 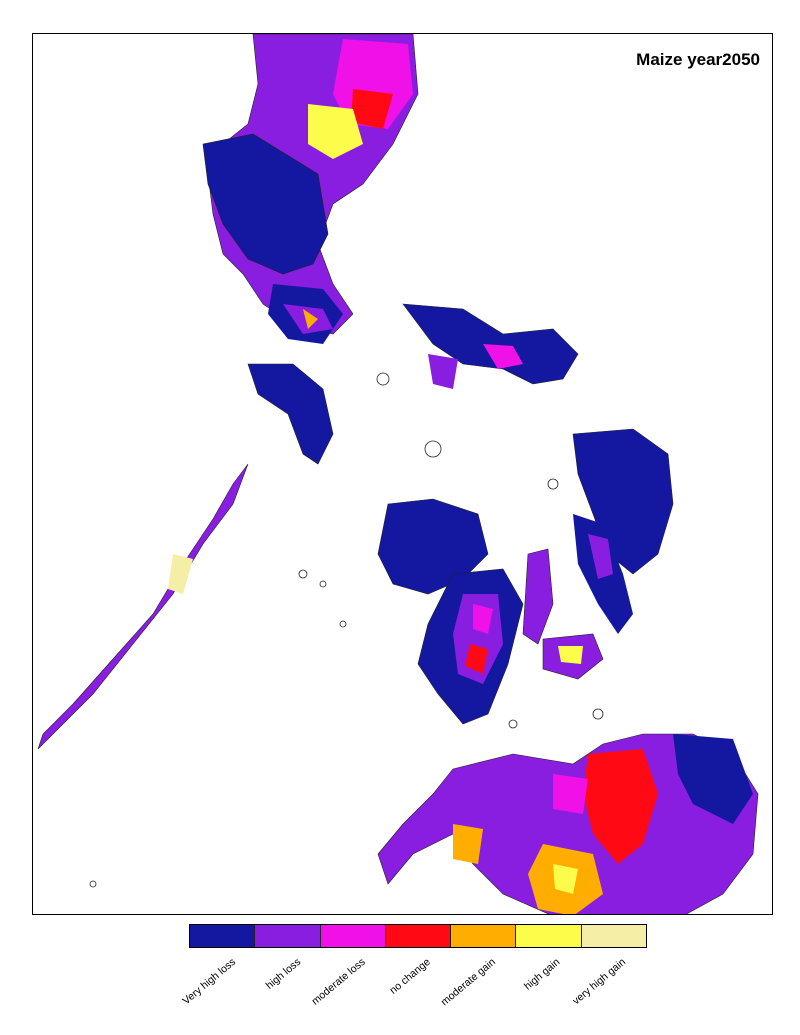 What do you see at coordinates (484, 936) in the screenshot?
I see `legend-swatch-moderate-gain` at bounding box center [484, 936].